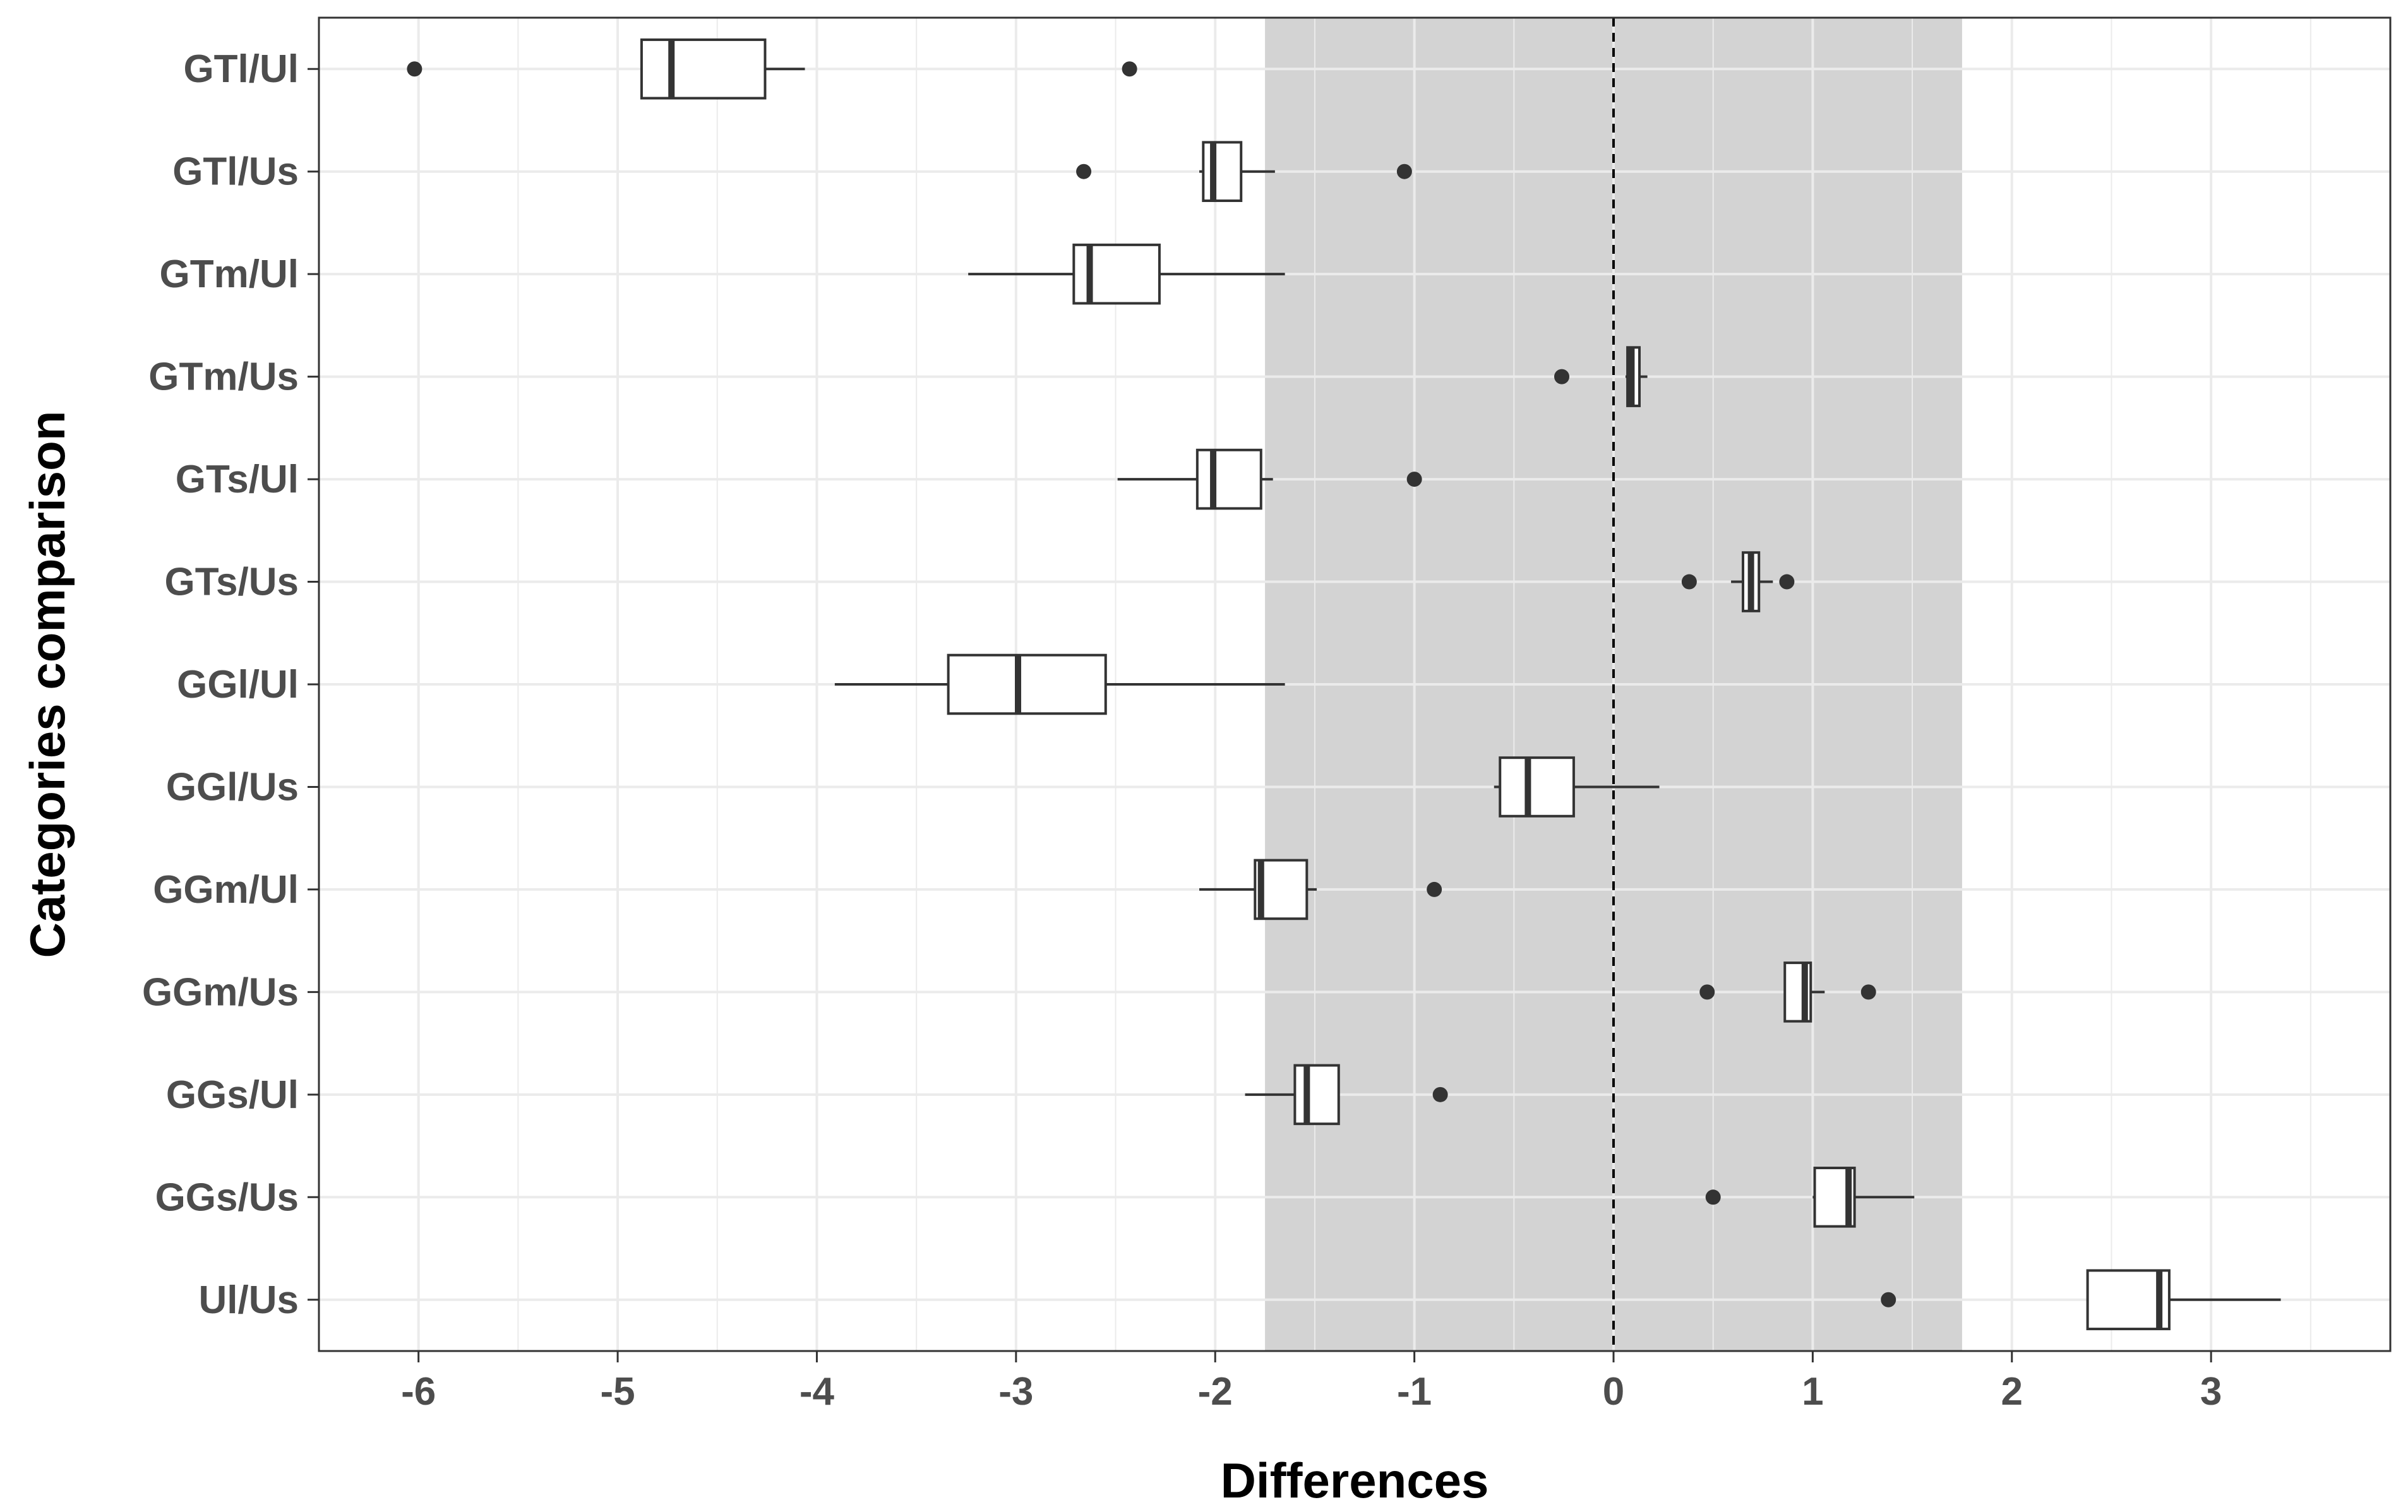  Describe the element at coordinates (238, 684) in the screenshot. I see `y-tick-label: GGl/Ul` at that location.